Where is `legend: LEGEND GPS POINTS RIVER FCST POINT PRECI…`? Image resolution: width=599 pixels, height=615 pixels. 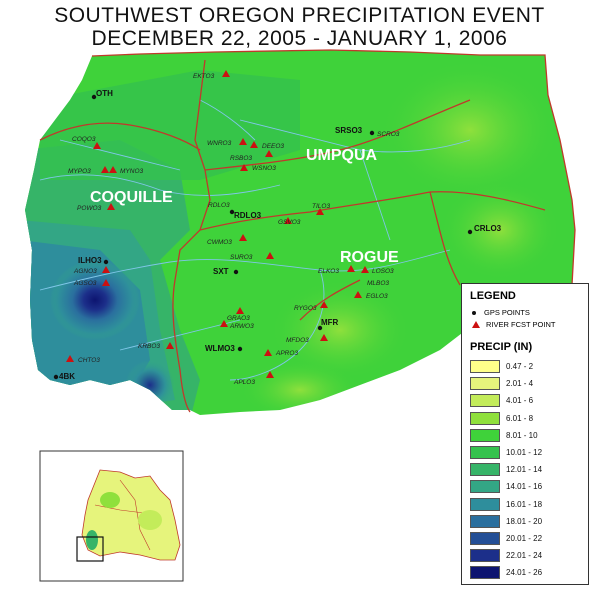 legend: LEGEND GPS POINTS RIVER FCST POINT PRECI… is located at coordinates (525, 434).